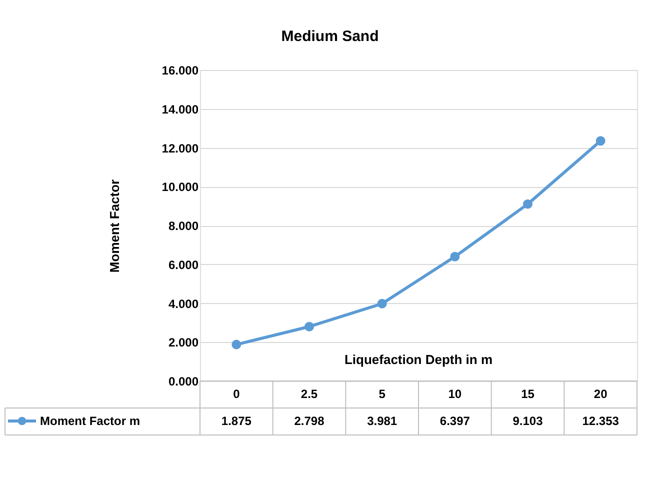 This screenshot has width=647, height=481. Describe the element at coordinates (180, 148) in the screenshot. I see `y-tick-label: 12.000` at that location.